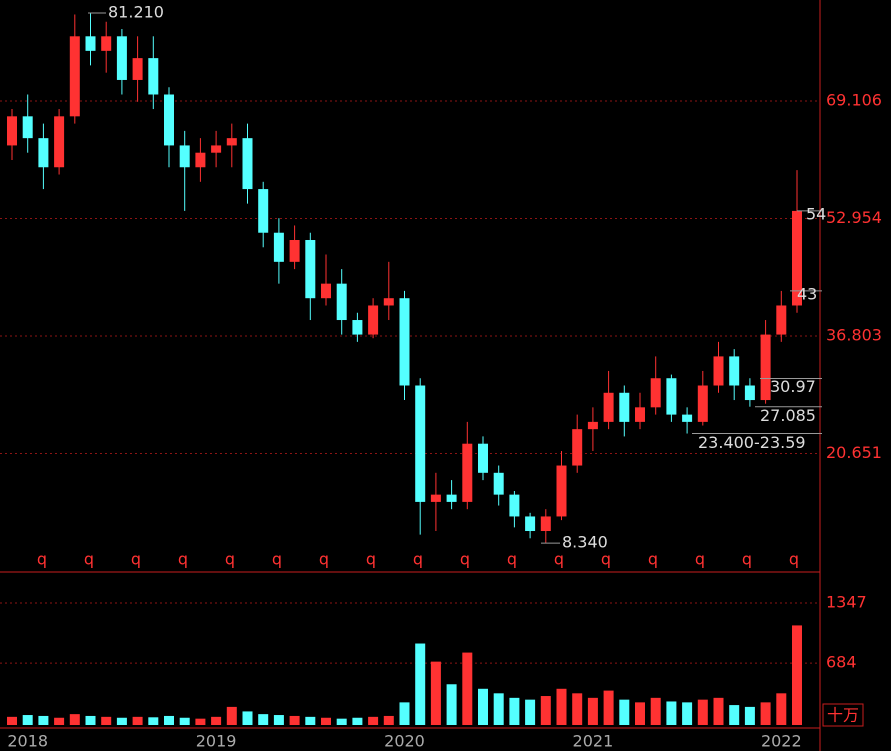 The height and width of the screenshot is (751, 891). I want to click on unit-box, so click(843, 715).